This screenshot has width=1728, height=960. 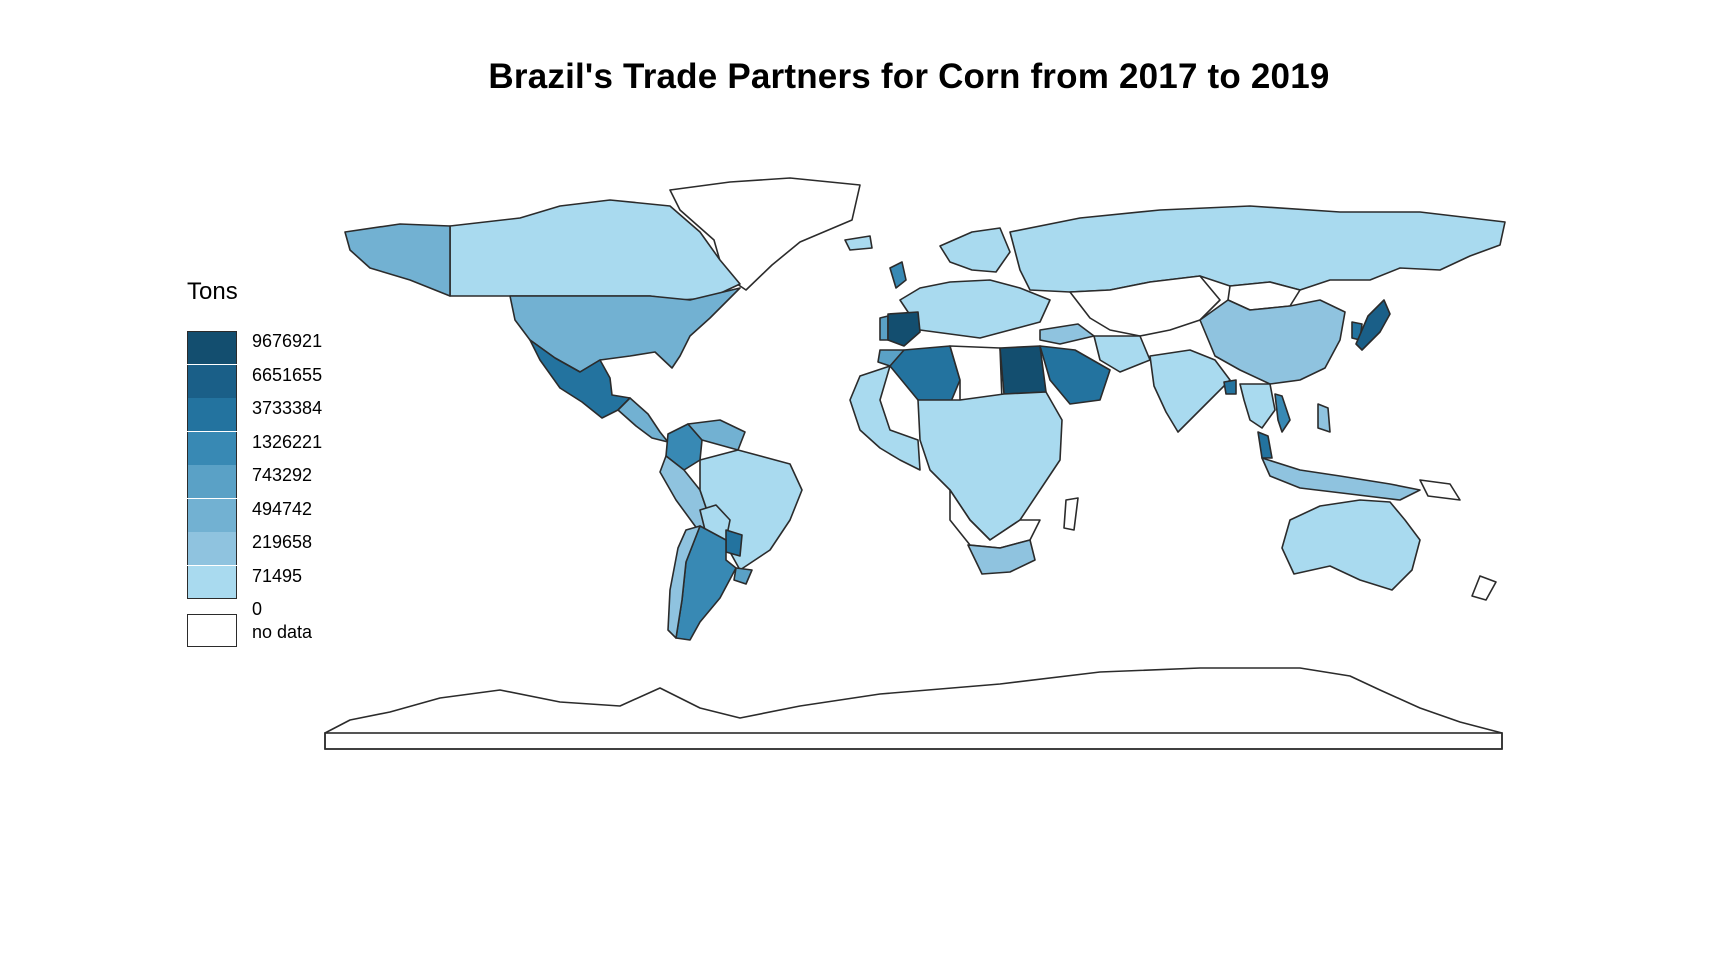 I want to click on region-central-africa, so click(x=990, y=466).